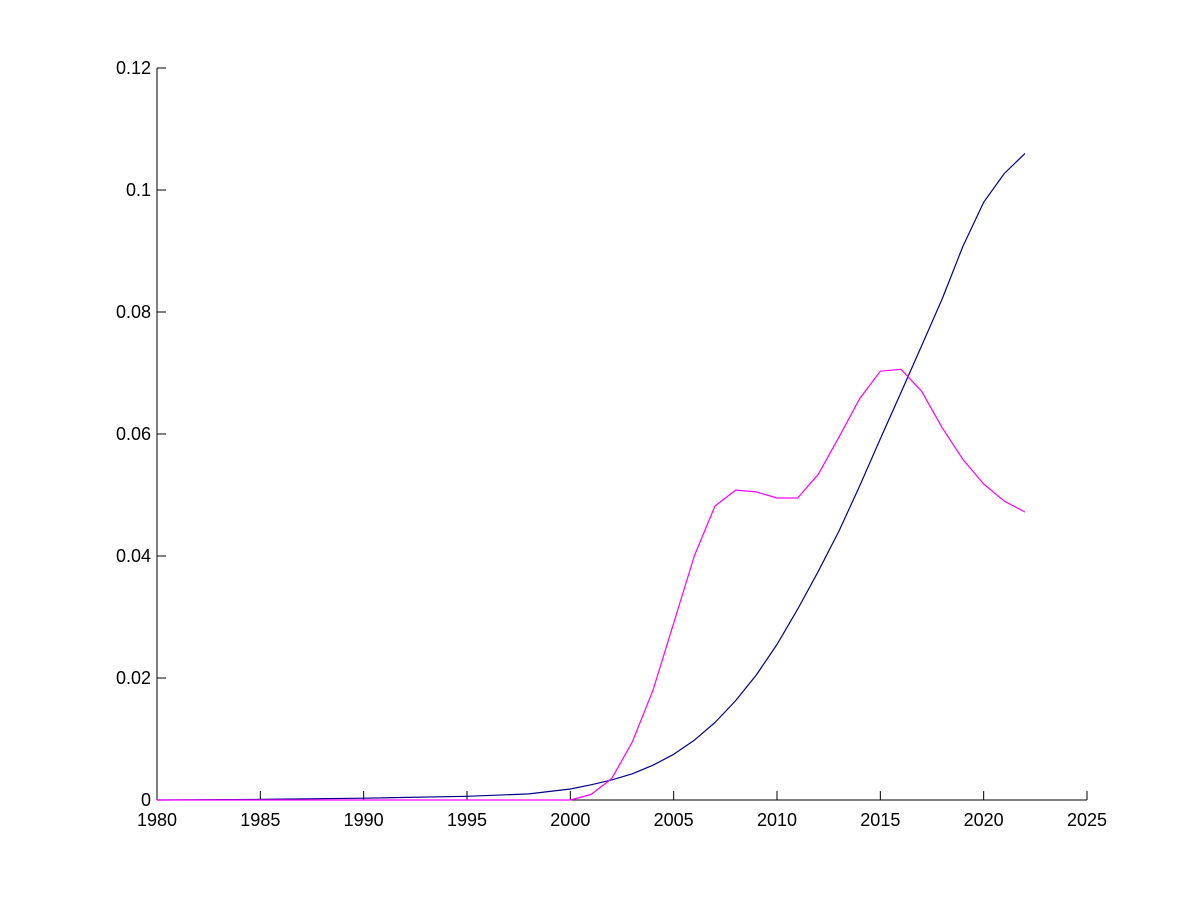  What do you see at coordinates (260, 820) in the screenshot?
I see `x-tick-label: 1985` at bounding box center [260, 820].